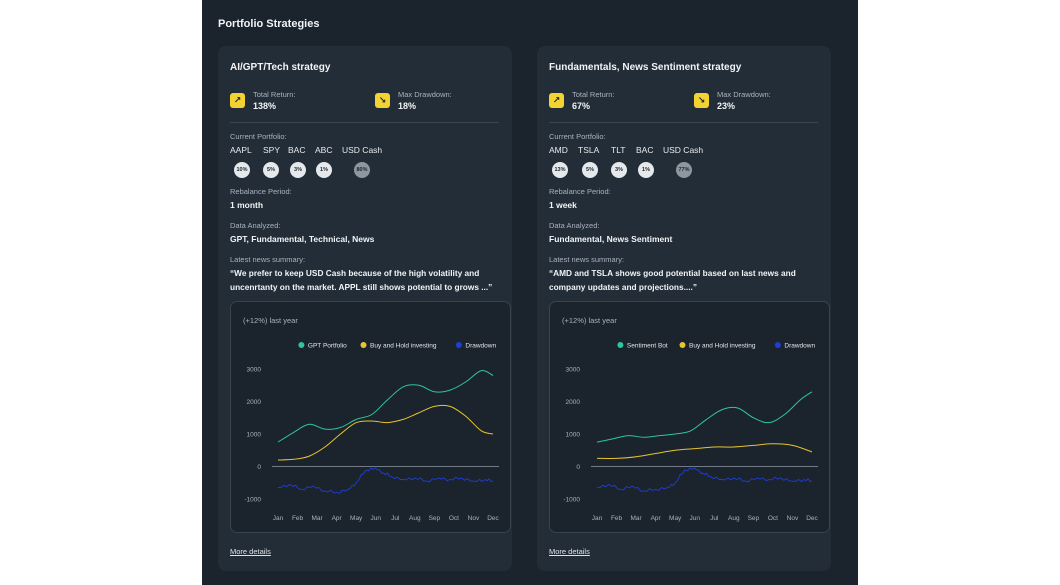  I want to click on legend-label: GPT Portfolio, so click(327, 346).